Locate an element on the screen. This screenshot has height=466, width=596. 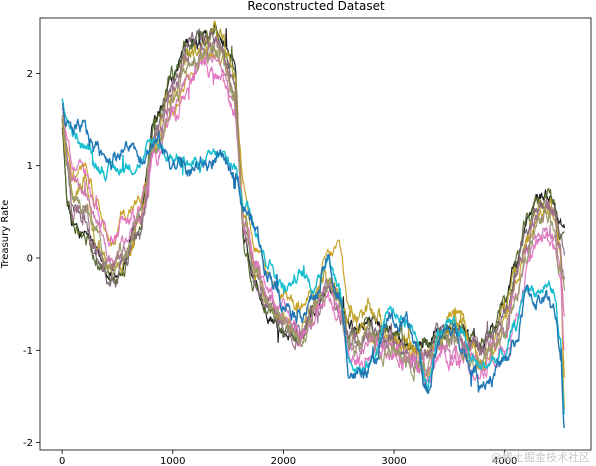
x-tick-label: 3000 is located at coordinates (393, 461).